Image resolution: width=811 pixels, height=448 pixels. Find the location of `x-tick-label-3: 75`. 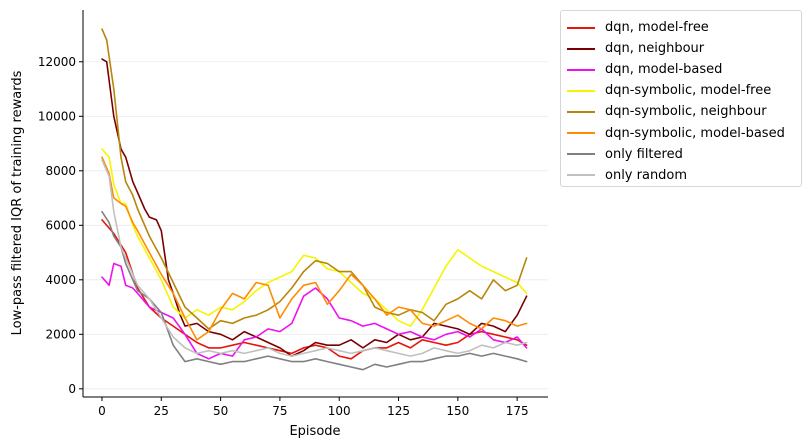

x-tick-label-3: 75 is located at coordinates (279, 411).